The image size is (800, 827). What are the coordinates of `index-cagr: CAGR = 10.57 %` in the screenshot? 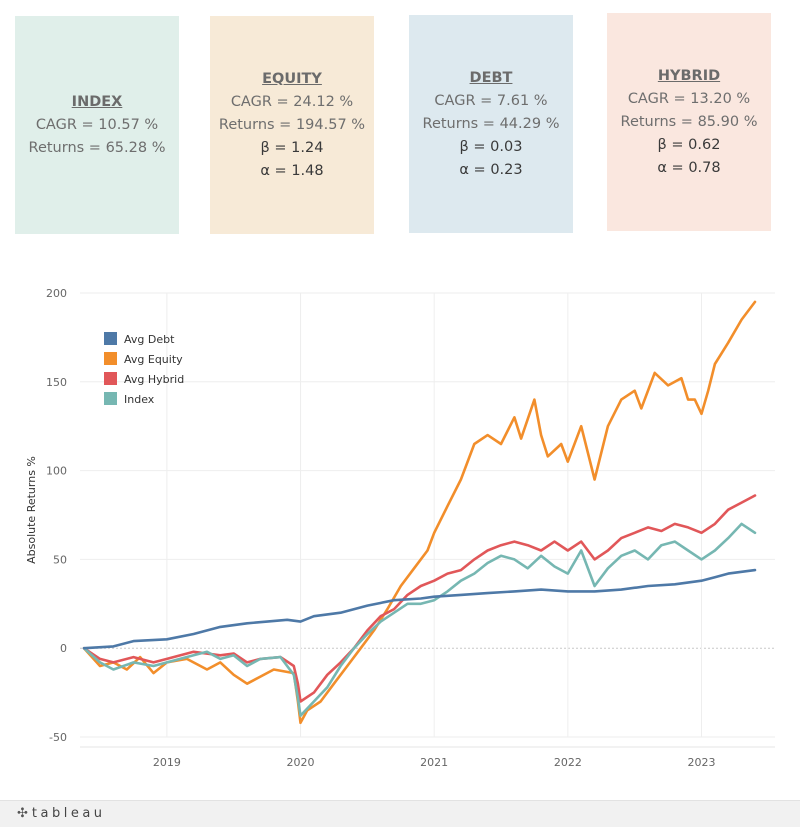 It's located at (97, 124).